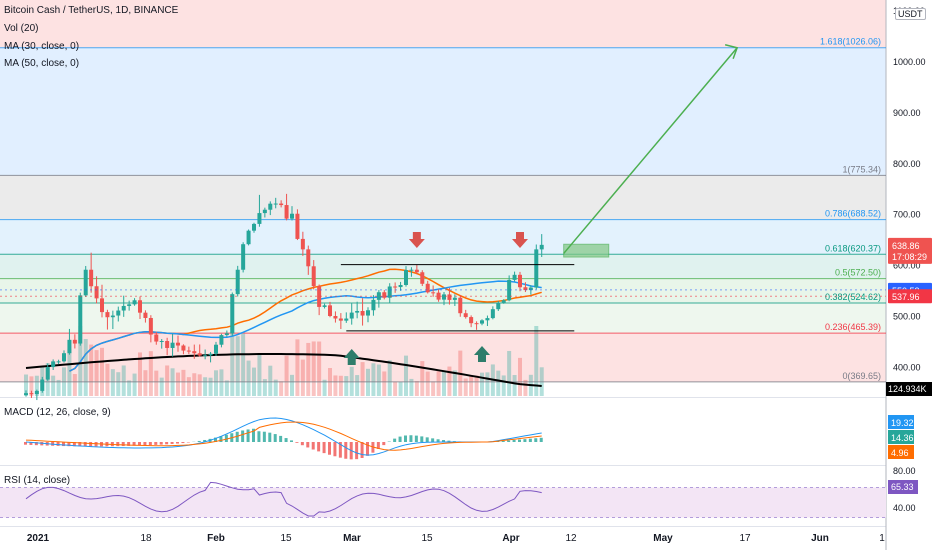 The image size is (932, 550). What do you see at coordinates (882, 538) in the screenshot?
I see `time-tick-label: 1` at bounding box center [882, 538].